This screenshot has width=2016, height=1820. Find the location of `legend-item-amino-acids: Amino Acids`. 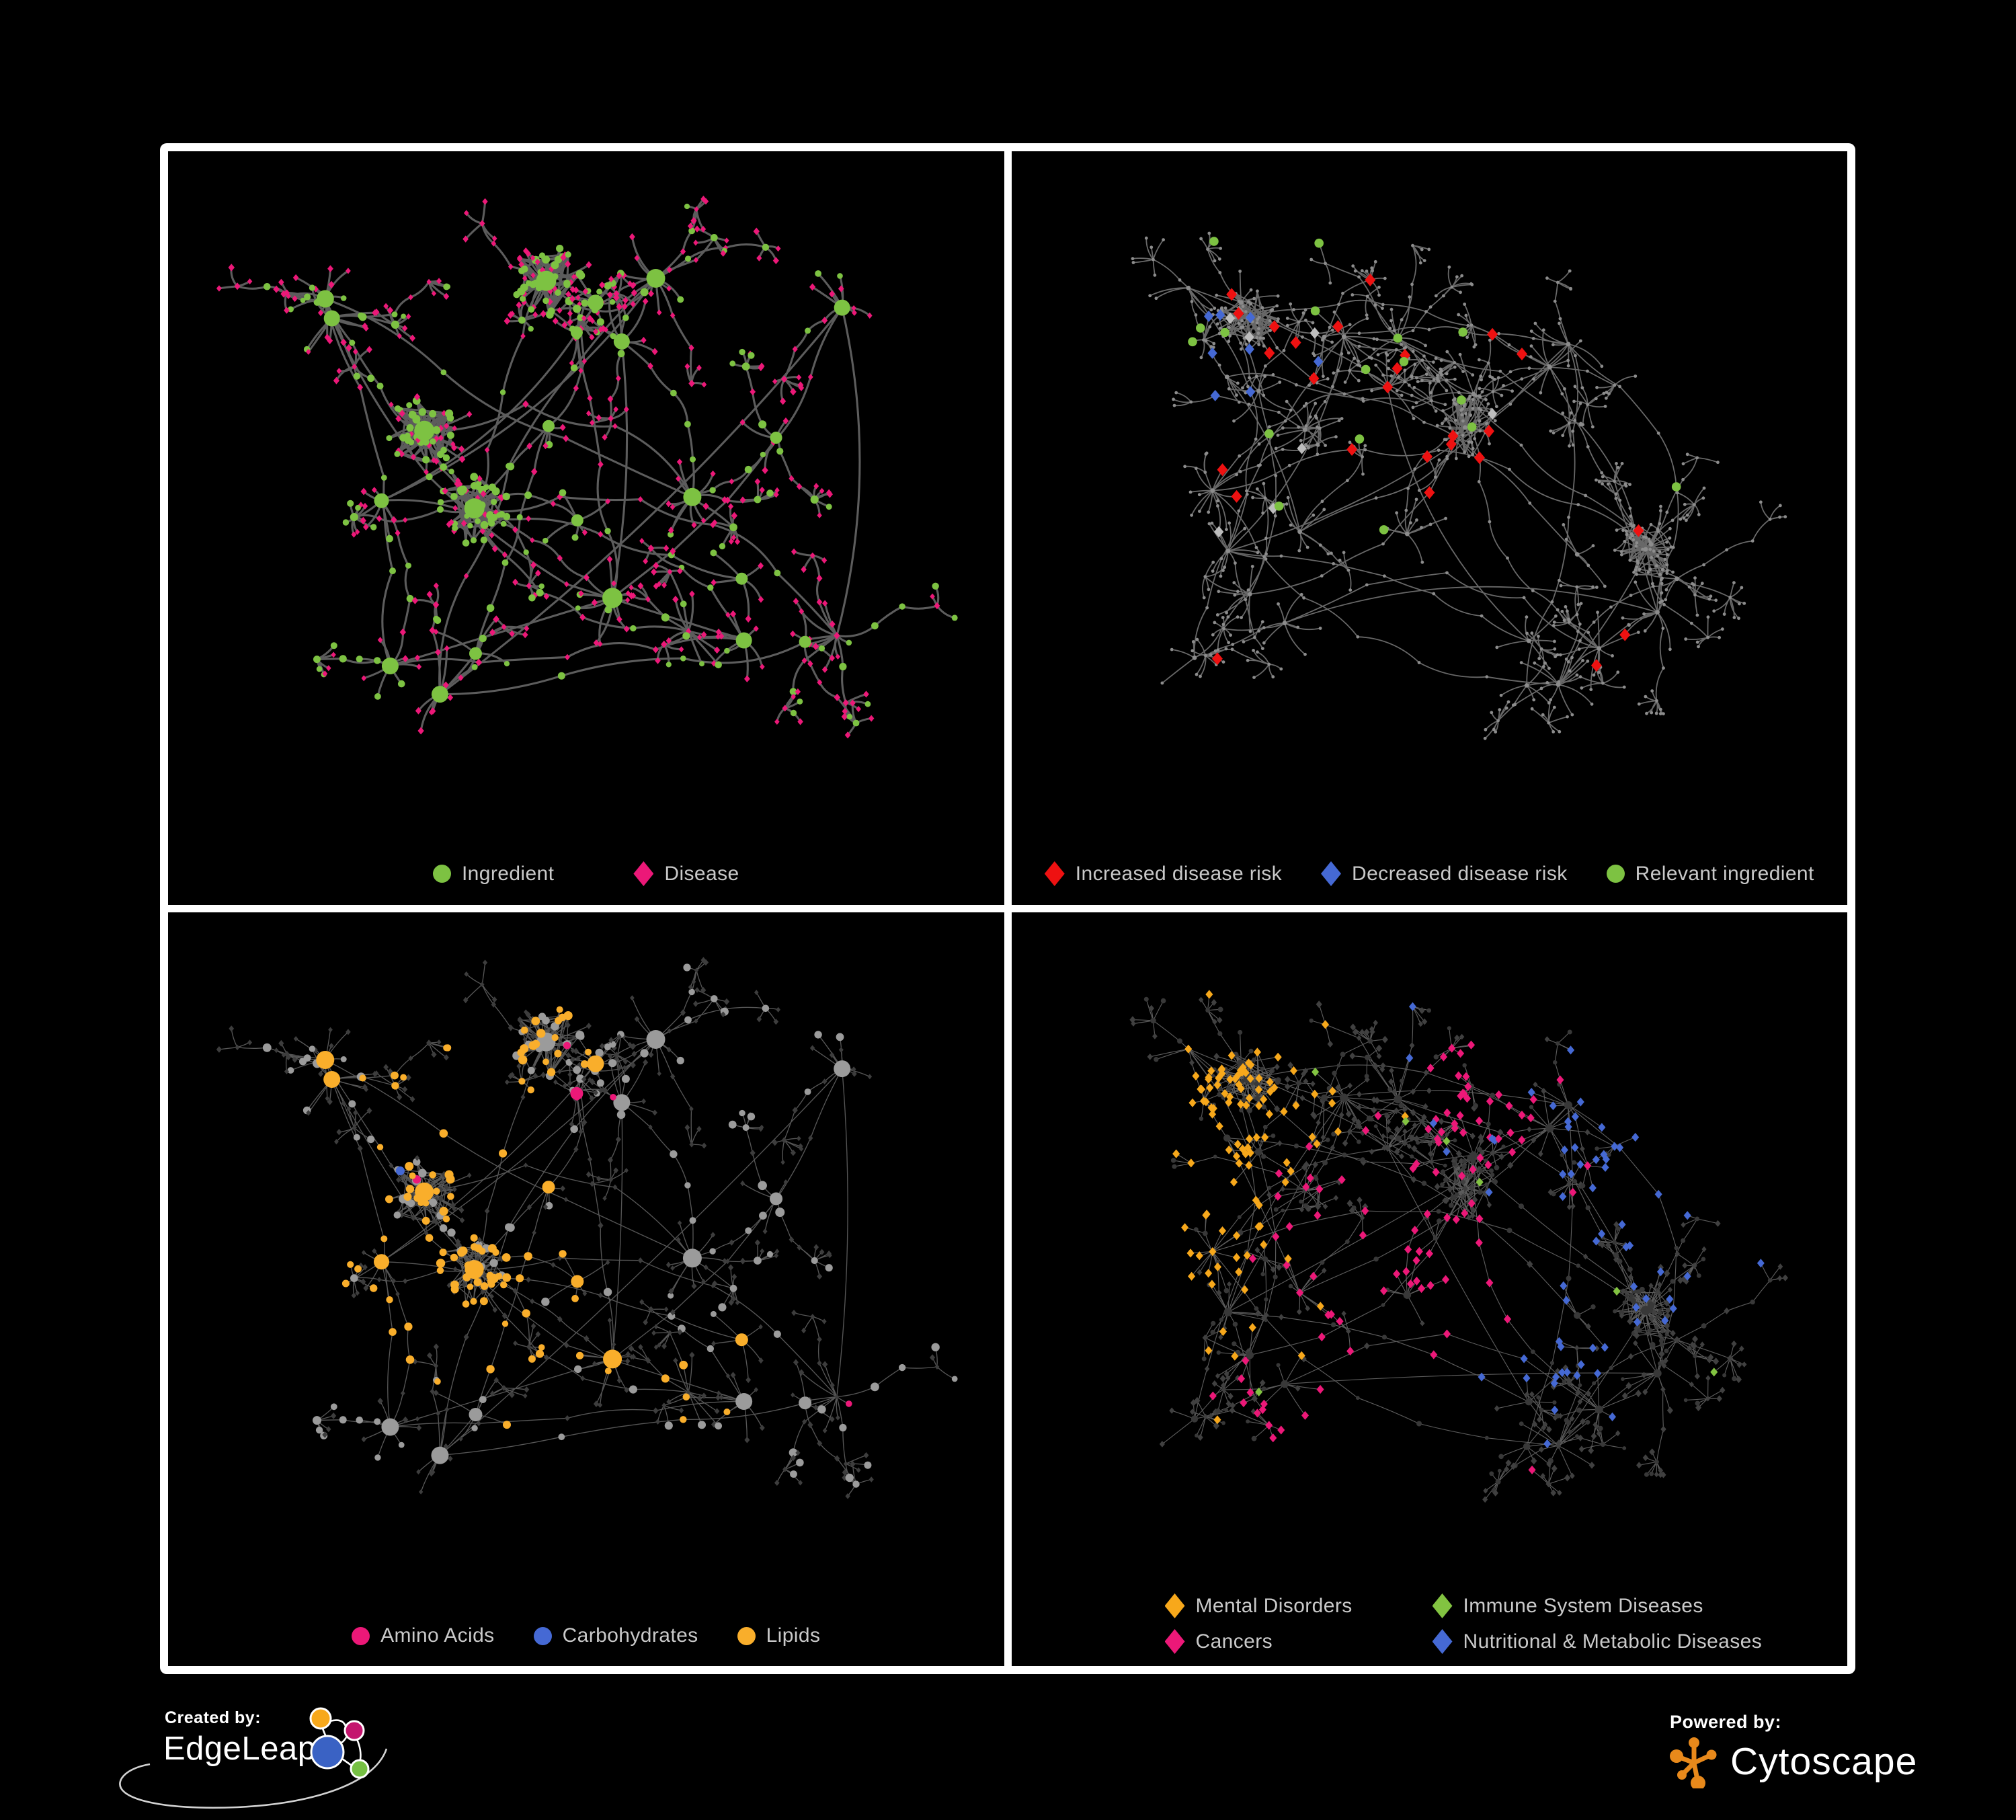

legend-item-amino-acids: Amino Acids is located at coordinates (423, 1635).